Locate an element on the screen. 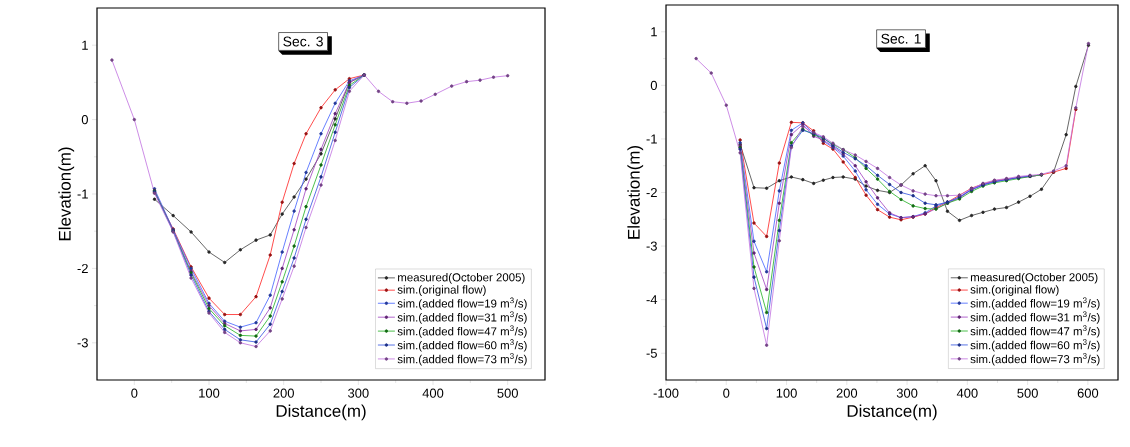 Image resolution: width=1130 pixels, height=447 pixels. annotation: Sec. 1 is located at coordinates (901, 38).